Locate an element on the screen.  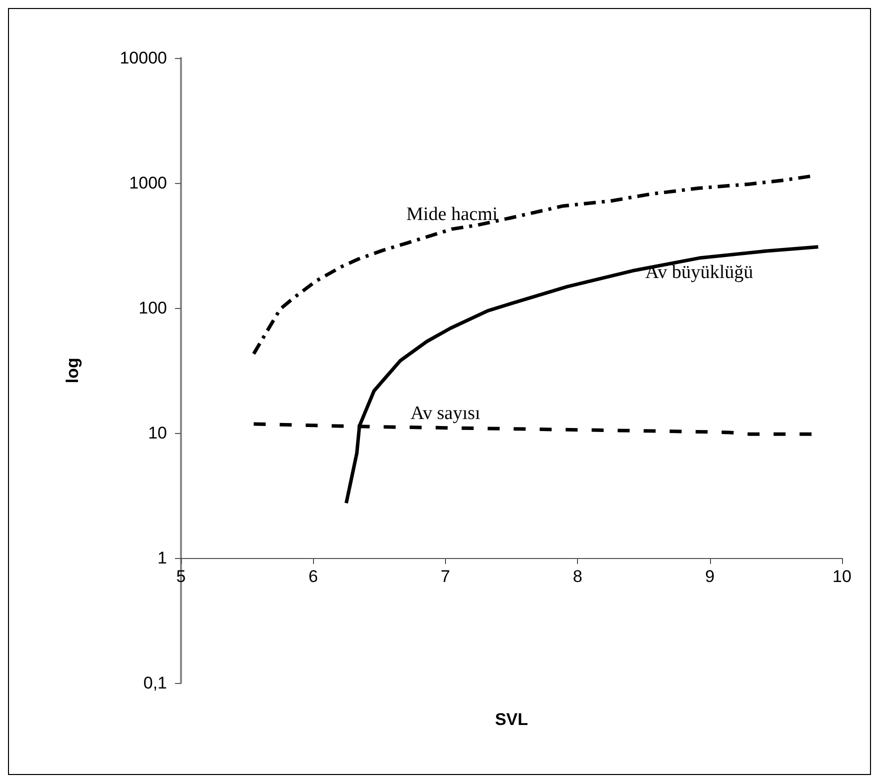
x-tick-label: 5 is located at coordinates (181, 576).